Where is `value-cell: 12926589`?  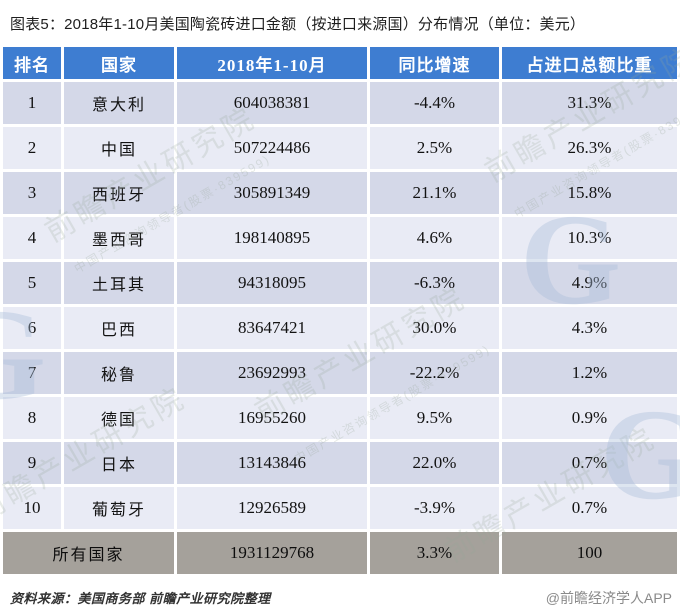 value-cell: 12926589 is located at coordinates (272, 508).